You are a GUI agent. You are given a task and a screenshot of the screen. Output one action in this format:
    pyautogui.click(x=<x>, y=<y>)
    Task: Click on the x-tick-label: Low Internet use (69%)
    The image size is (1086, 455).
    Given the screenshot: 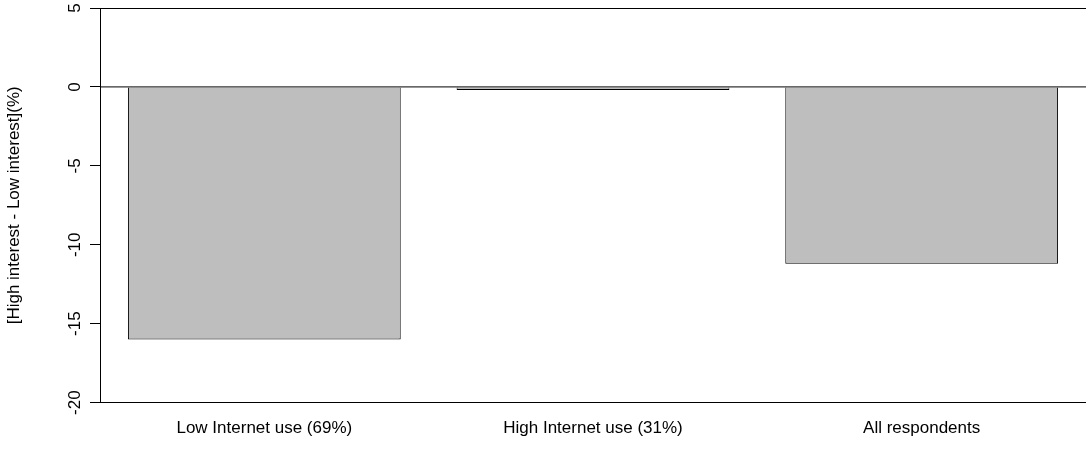 What is the action you would take?
    pyautogui.click(x=264, y=428)
    